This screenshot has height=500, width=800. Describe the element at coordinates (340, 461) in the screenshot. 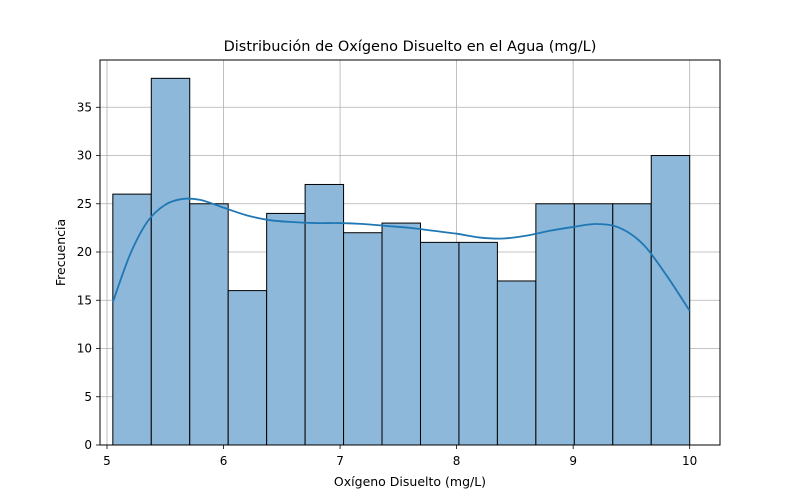

I see `x-tick-label: 7` at that location.